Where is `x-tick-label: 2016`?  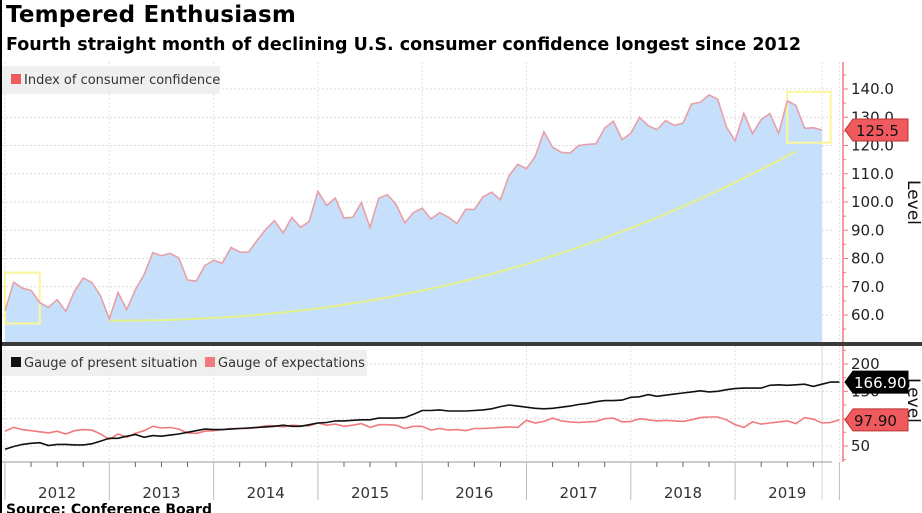 x-tick-label: 2016 is located at coordinates (474, 493).